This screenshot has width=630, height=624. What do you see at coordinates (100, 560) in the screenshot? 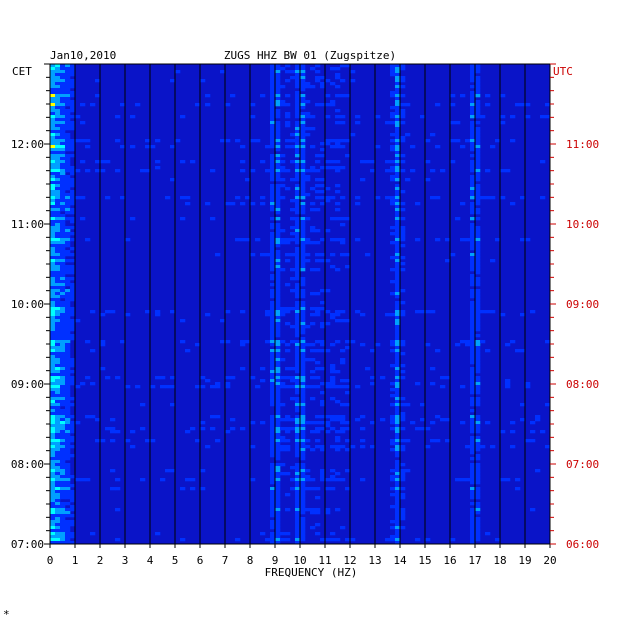
I see `x-tick-label: 2` at bounding box center [100, 560].